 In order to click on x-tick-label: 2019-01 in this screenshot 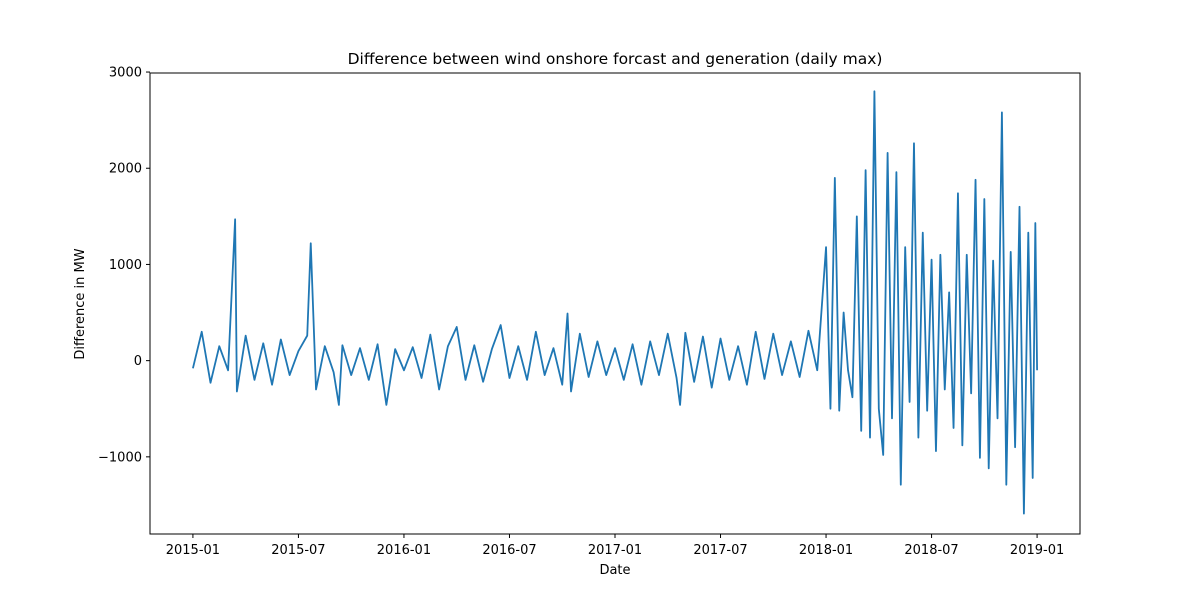, I will do `click(1037, 550)`.